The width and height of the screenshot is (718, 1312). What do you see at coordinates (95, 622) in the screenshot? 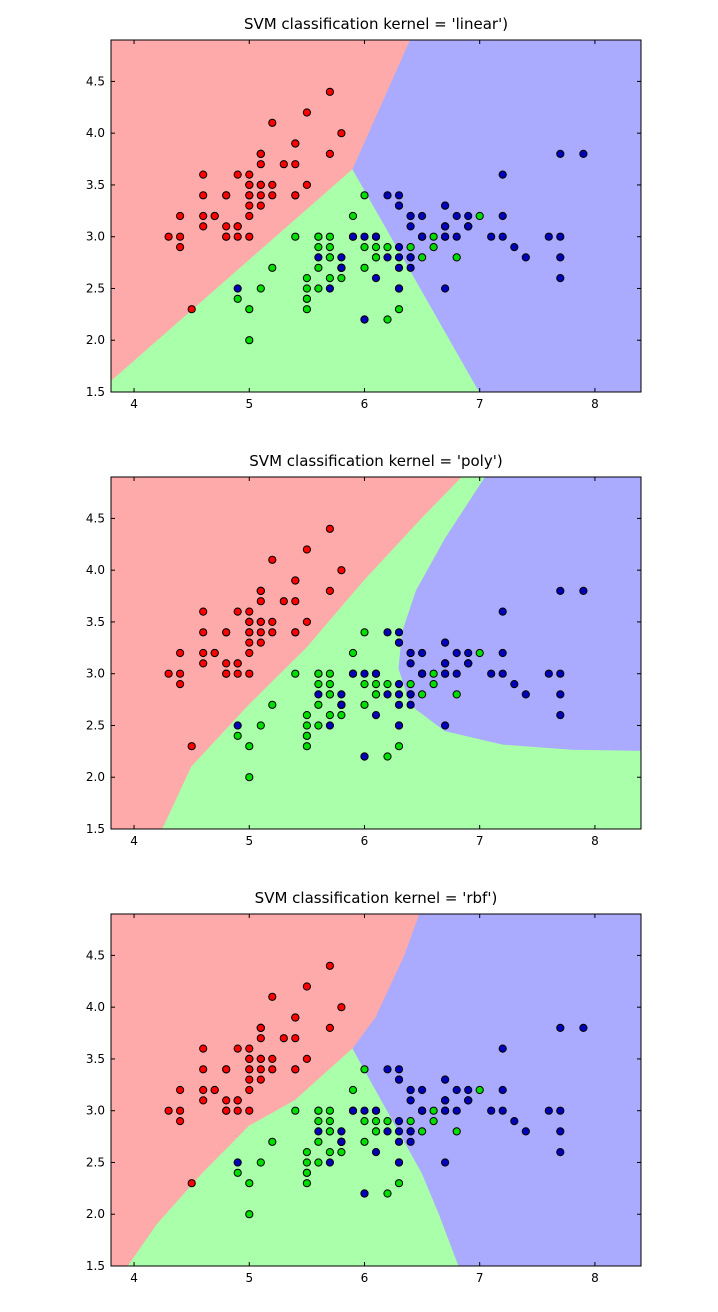
I see `y-tick-label: 3.5` at bounding box center [95, 622].